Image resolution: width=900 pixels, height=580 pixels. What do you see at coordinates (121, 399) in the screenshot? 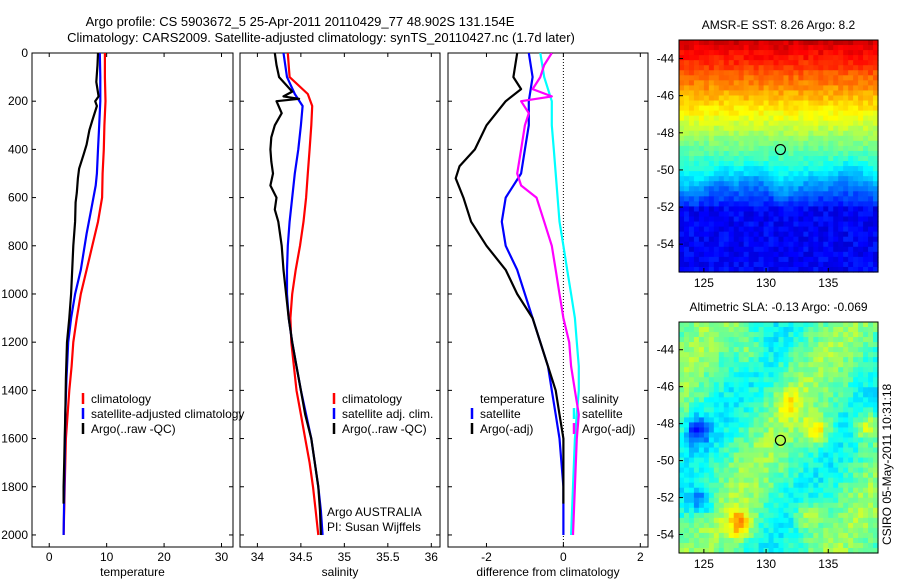
I see `temp-legend-climatology-label: climatology` at bounding box center [121, 399].